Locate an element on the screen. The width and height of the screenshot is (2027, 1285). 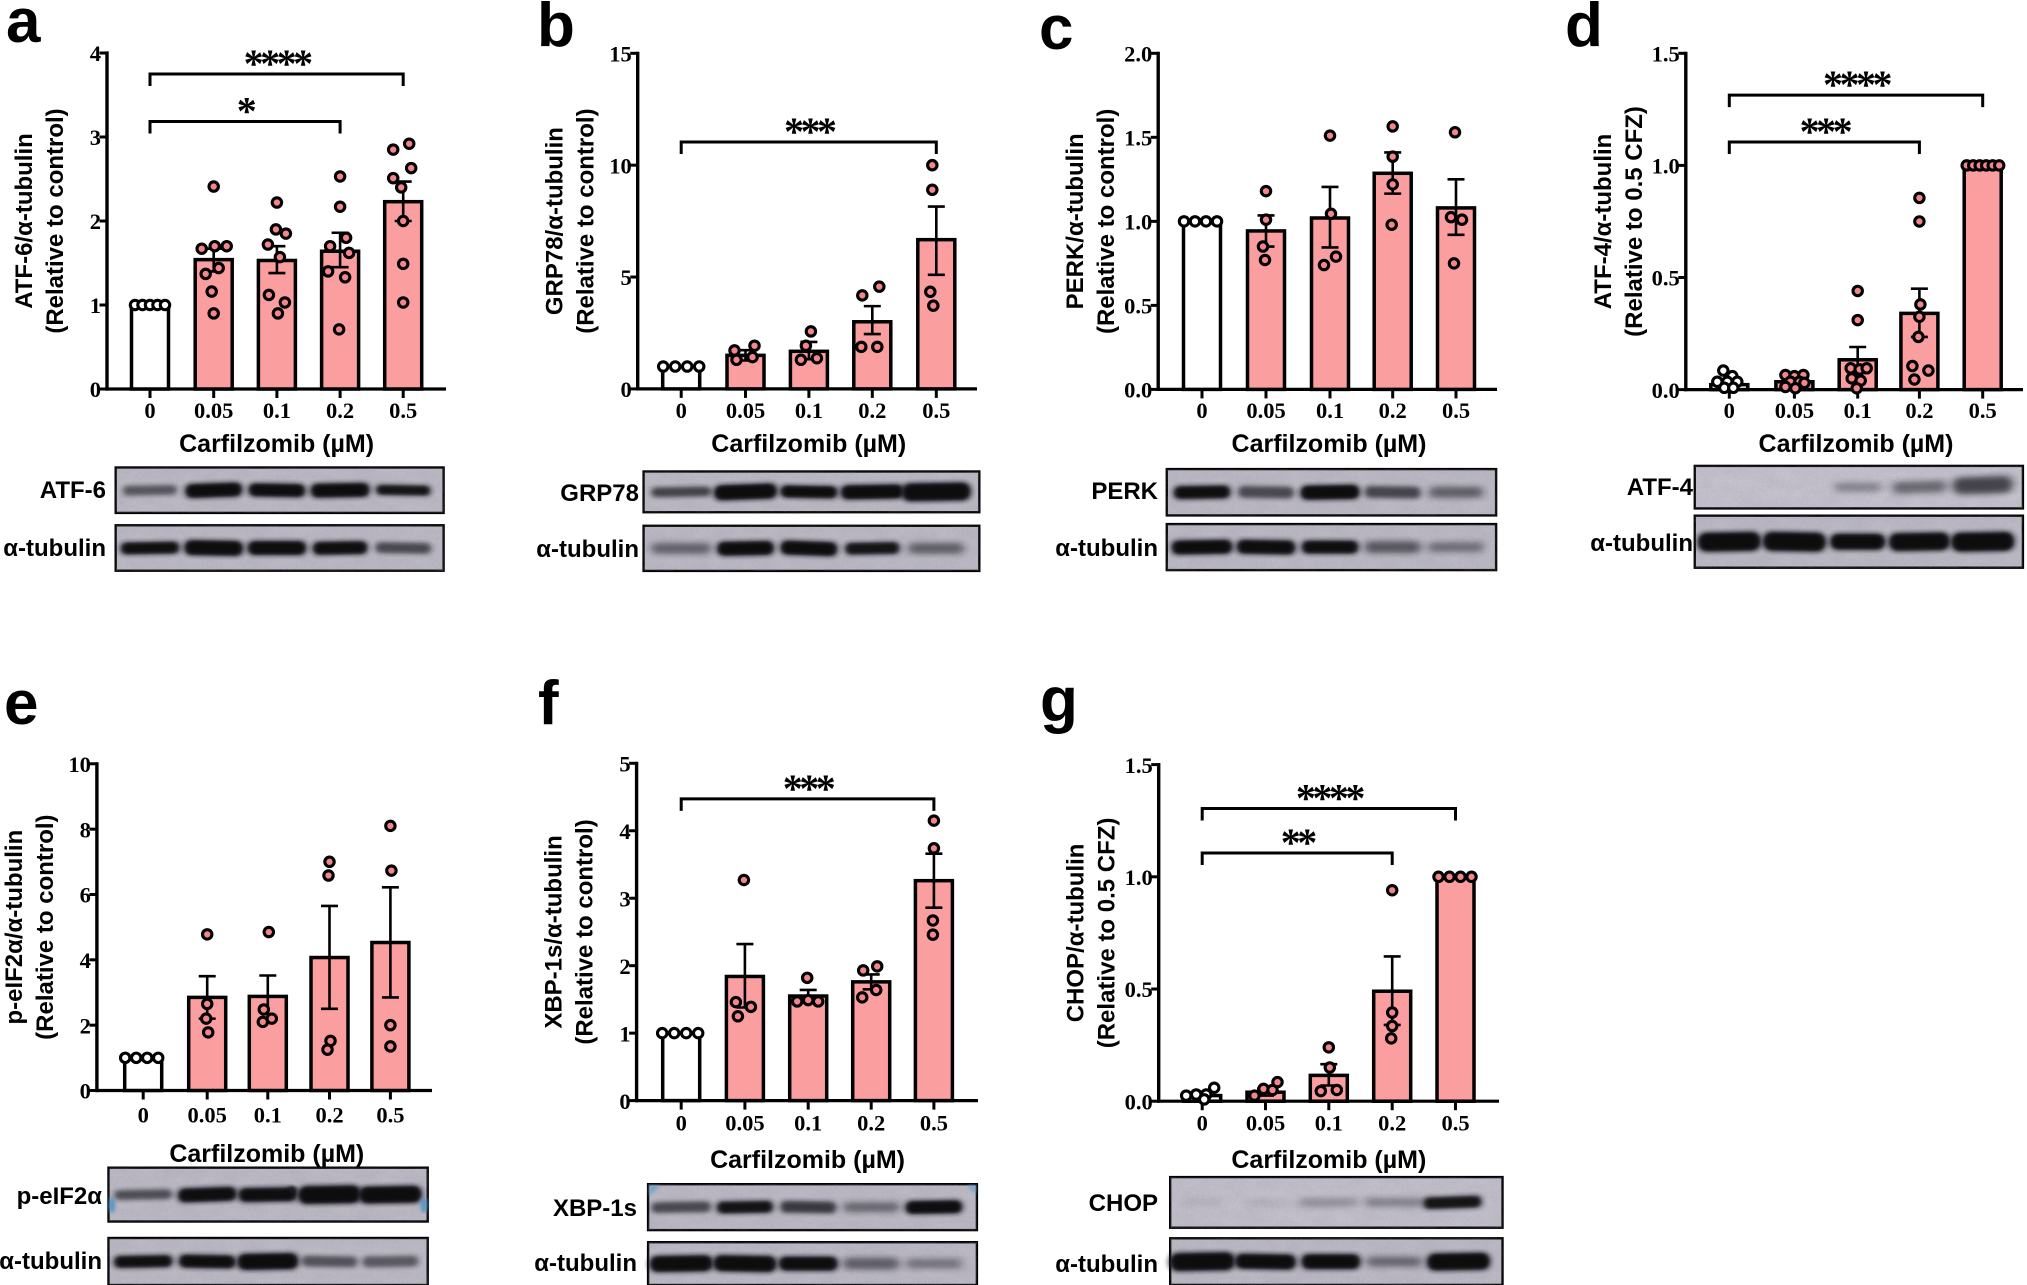
svg-text: ATF-4/α-tubulin is located at coordinates (1603, 222).